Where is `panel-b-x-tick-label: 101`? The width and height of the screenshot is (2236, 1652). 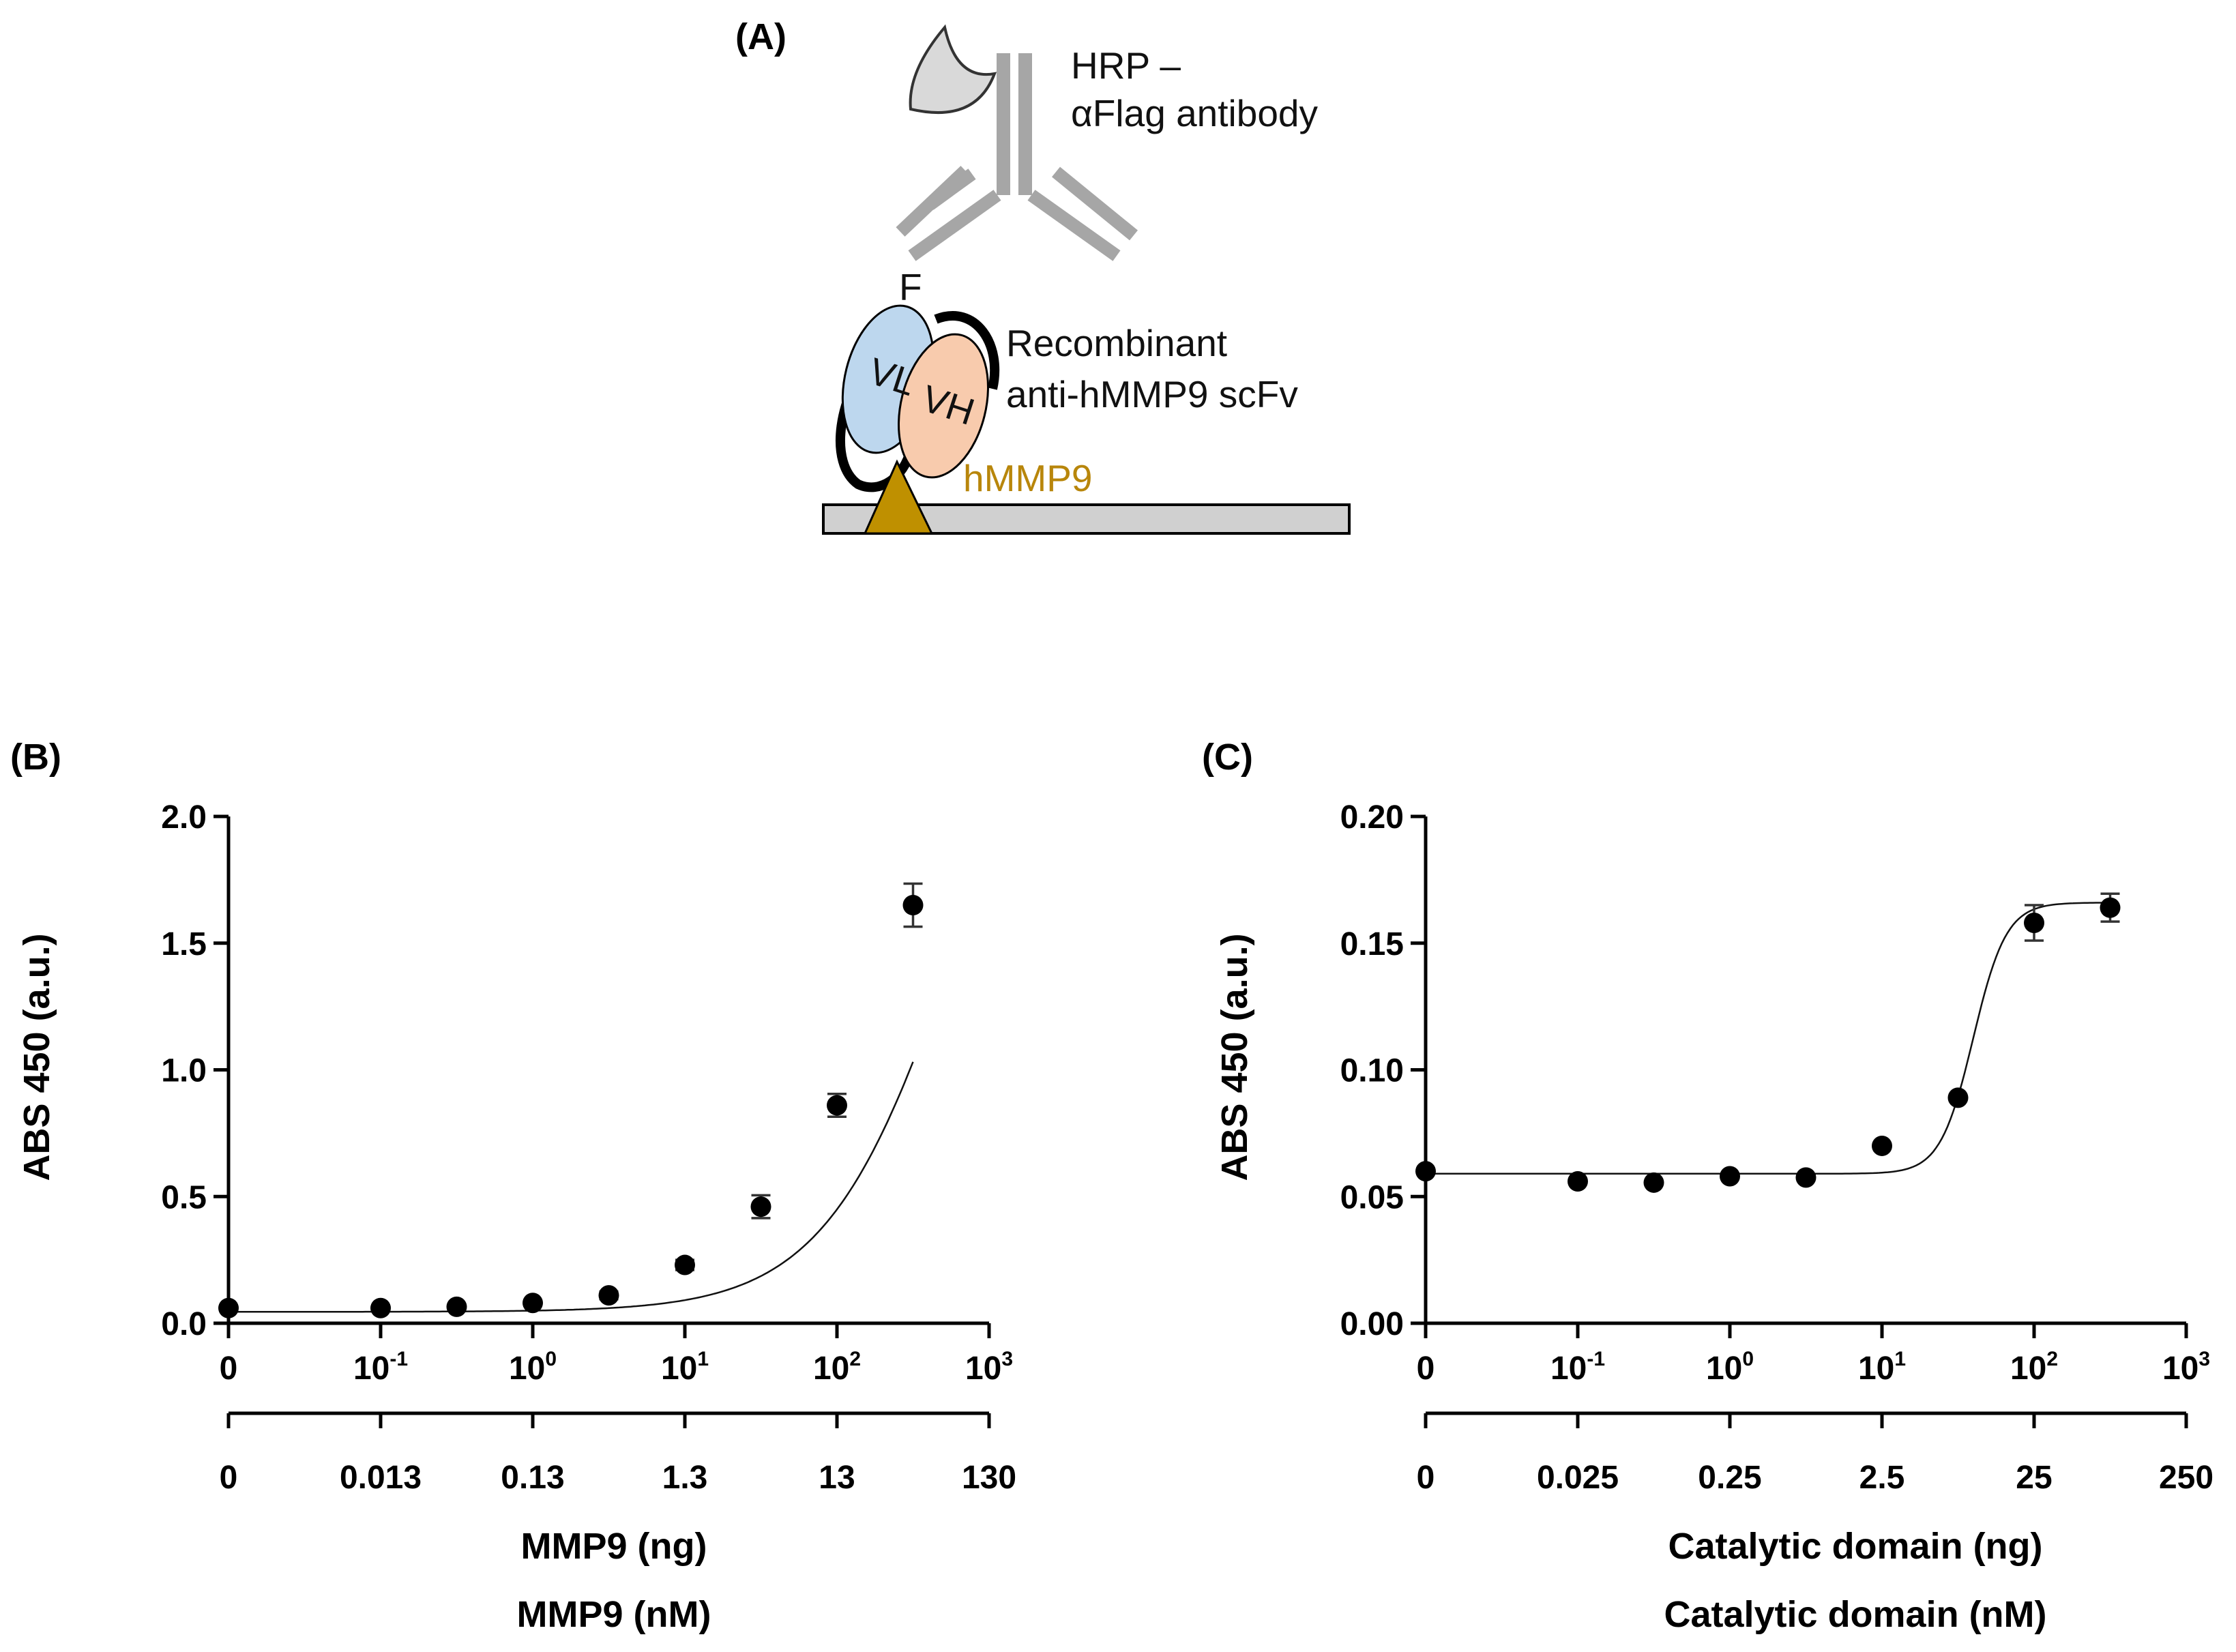
panel-b-x-tick-label: 101 is located at coordinates (685, 1367).